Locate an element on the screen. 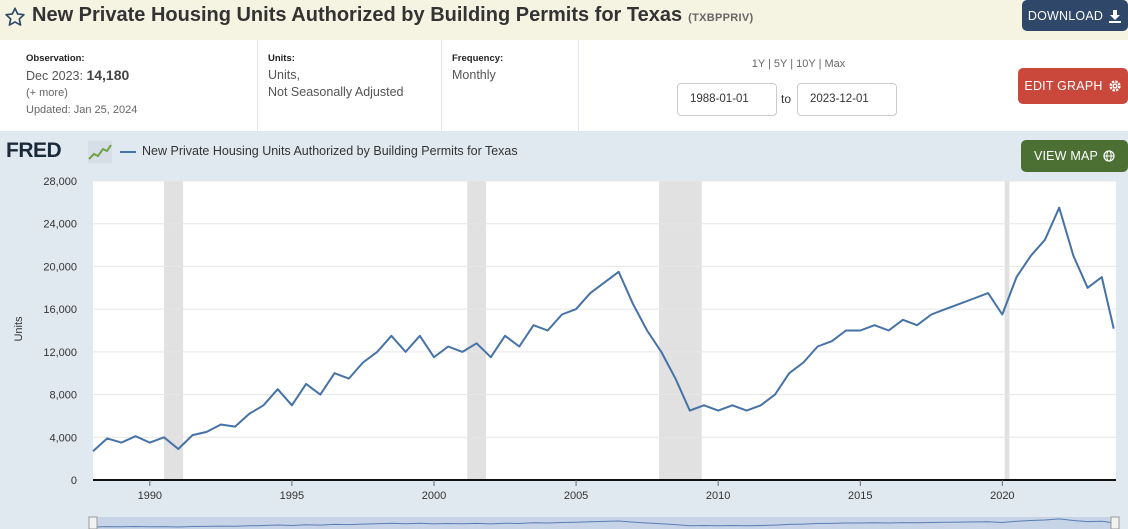 The width and height of the screenshot is (1128, 529). download-button: DOWNLOAD is located at coordinates (1075, 15).